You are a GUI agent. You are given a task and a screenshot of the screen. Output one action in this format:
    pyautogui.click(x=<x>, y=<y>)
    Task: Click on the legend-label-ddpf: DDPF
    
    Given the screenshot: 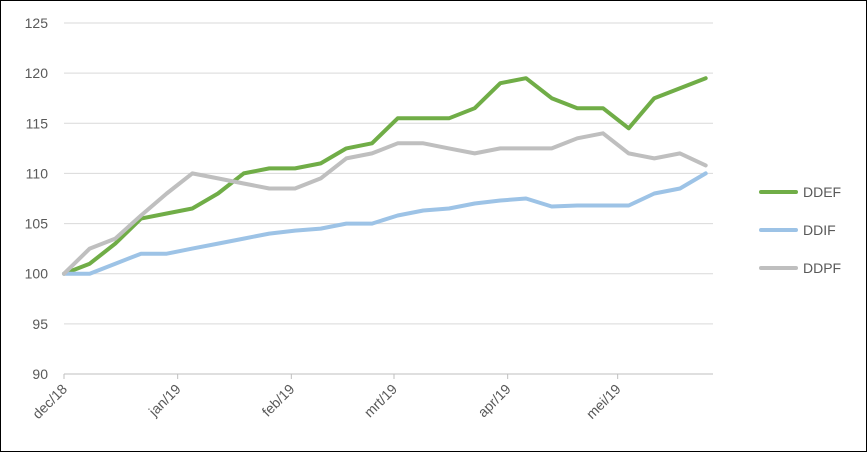 What is the action you would take?
    pyautogui.click(x=822, y=268)
    